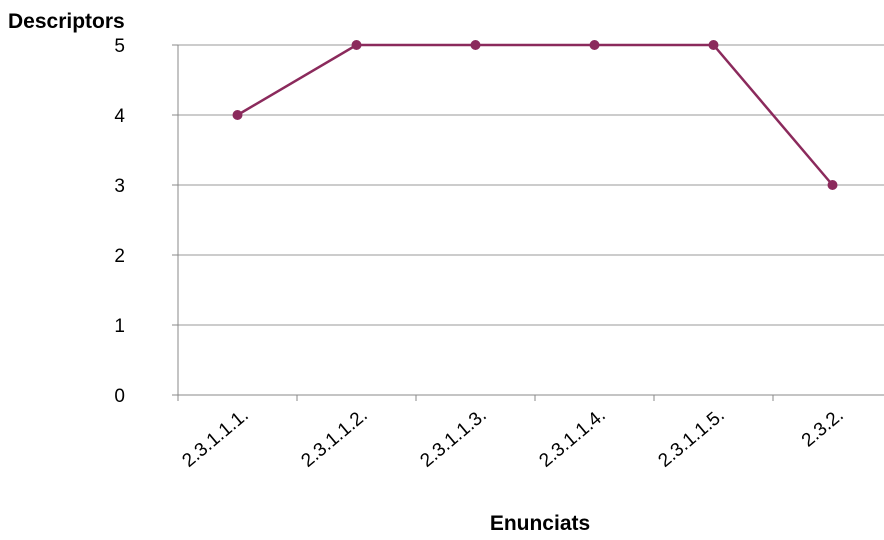  I want to click on y-tick-label: 4, so click(119, 116).